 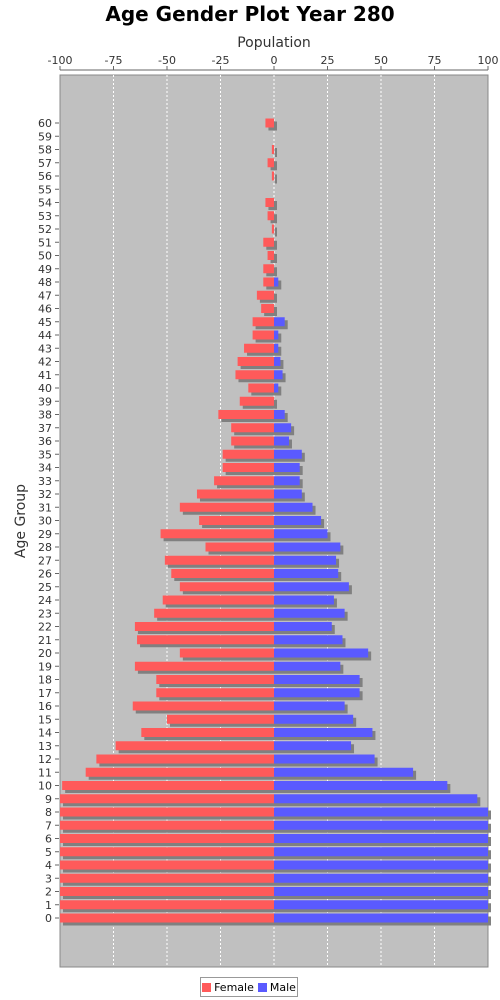 What do you see at coordinates (48, 865) in the screenshot?
I see `y-tick-label: 4` at bounding box center [48, 865].